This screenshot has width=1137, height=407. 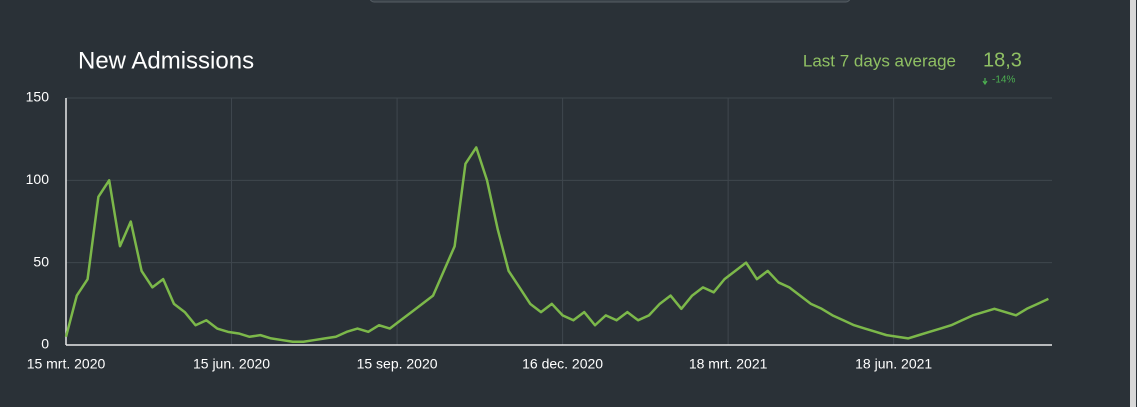 I want to click on top-tab, so click(x=610, y=1).